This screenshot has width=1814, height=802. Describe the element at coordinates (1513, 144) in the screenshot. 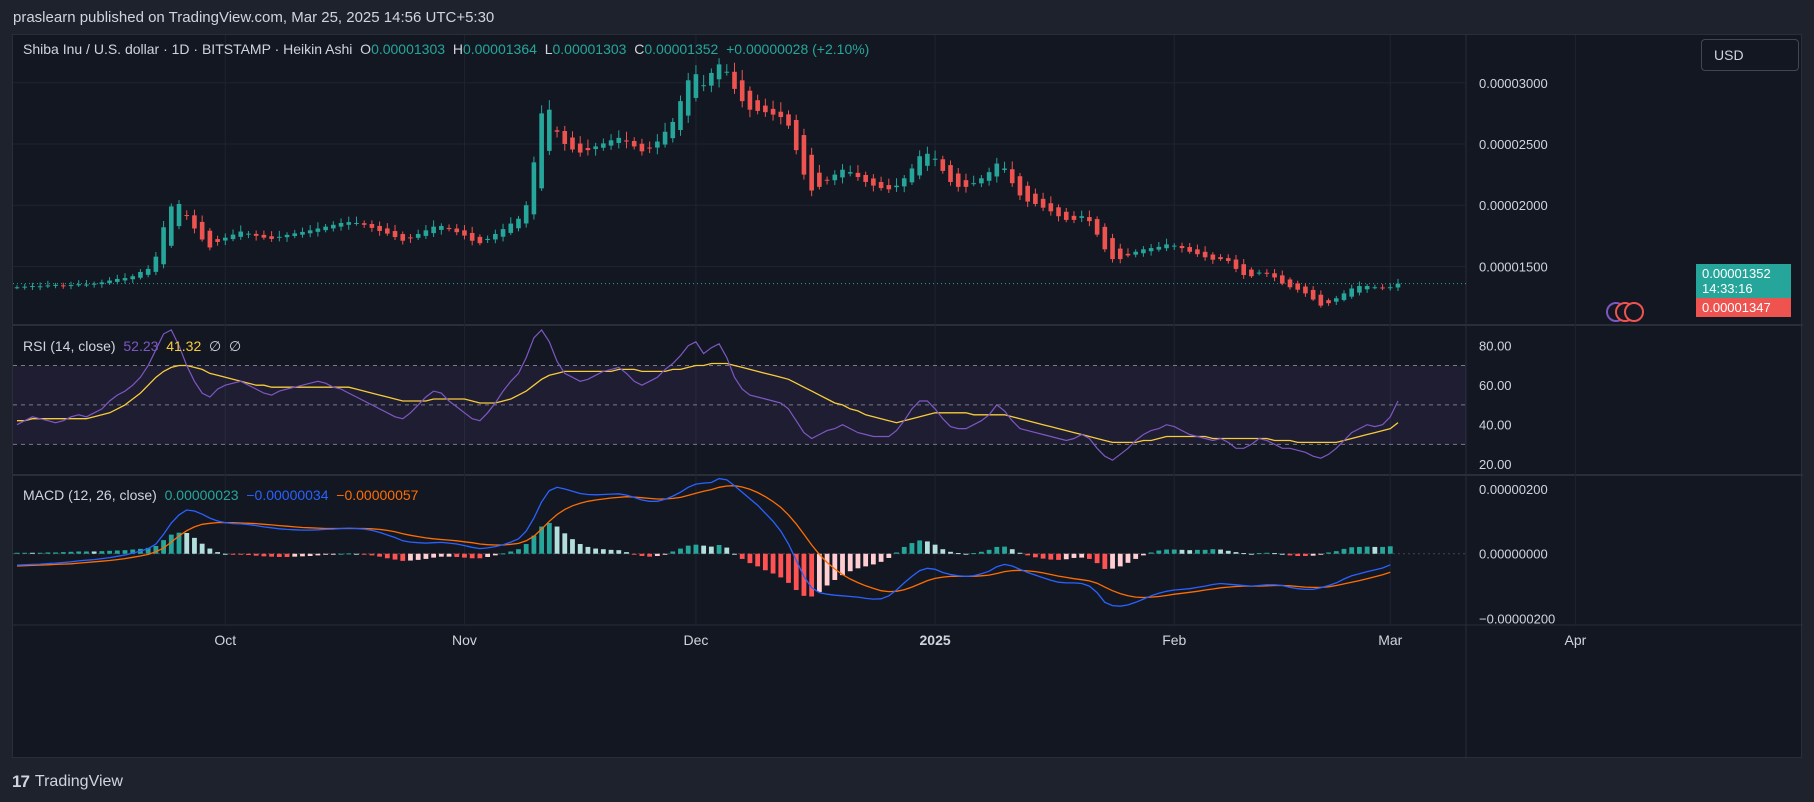

I see `price-axis-tick: 0.00002500` at that location.